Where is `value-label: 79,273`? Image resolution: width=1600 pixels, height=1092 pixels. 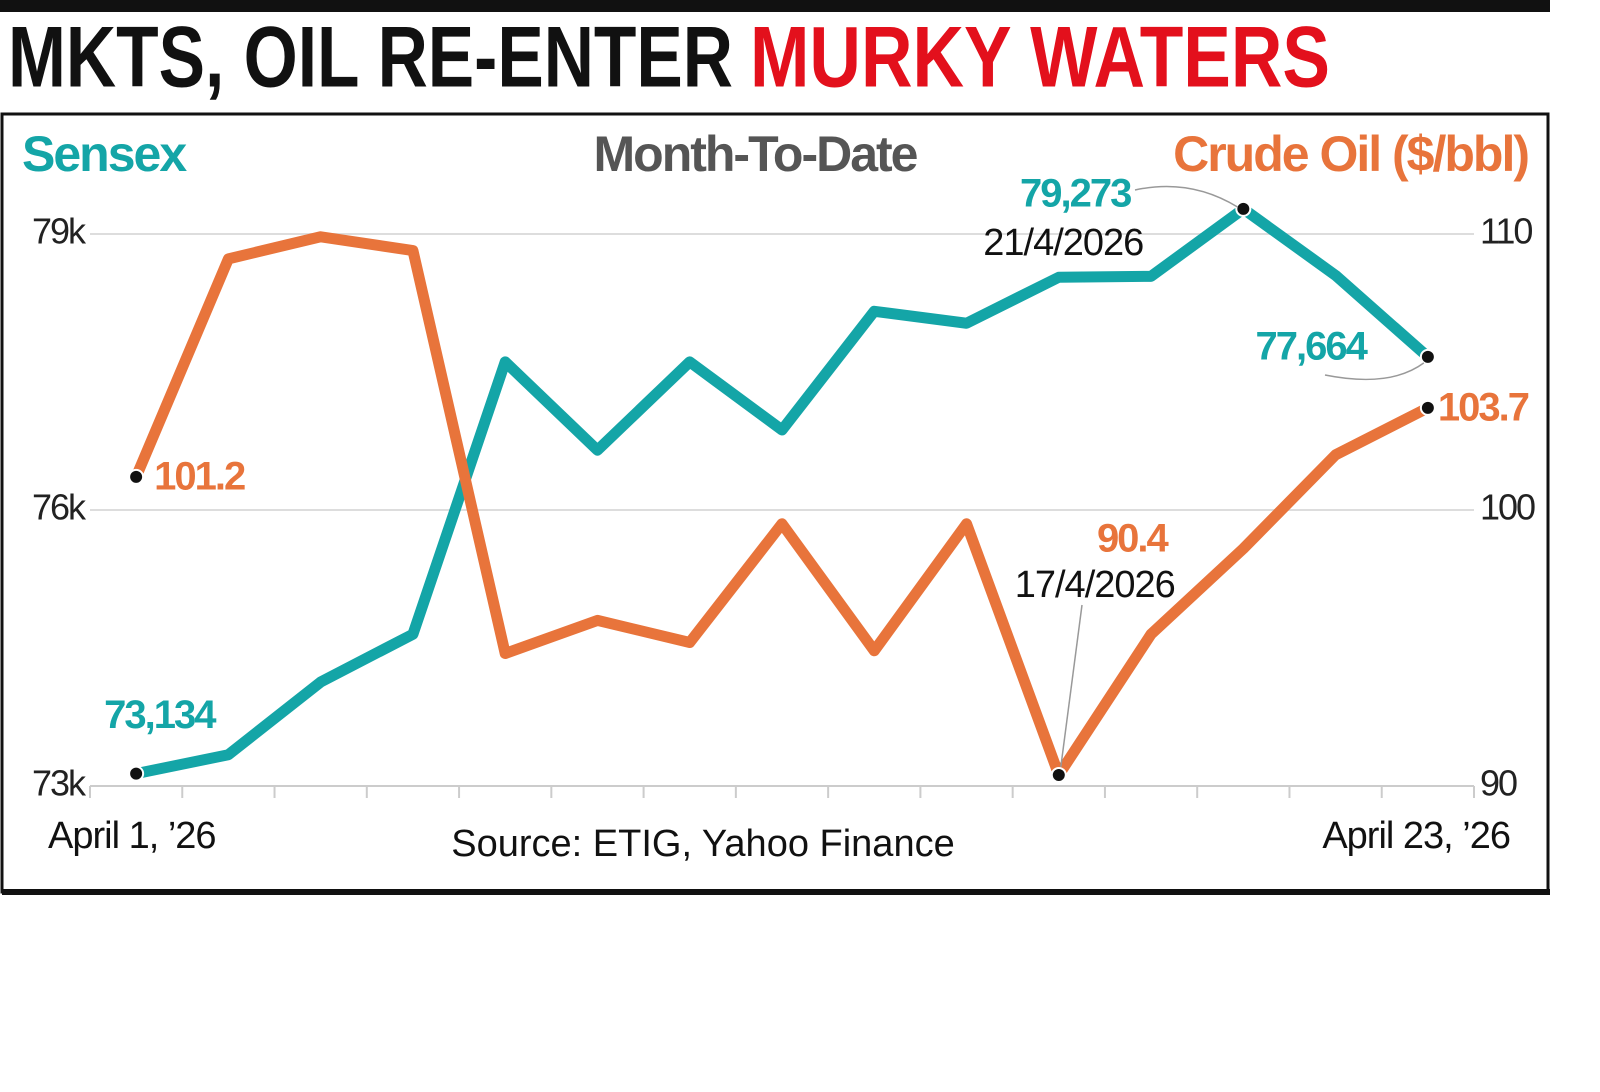
value-label: 79,273 is located at coordinates (1075, 193).